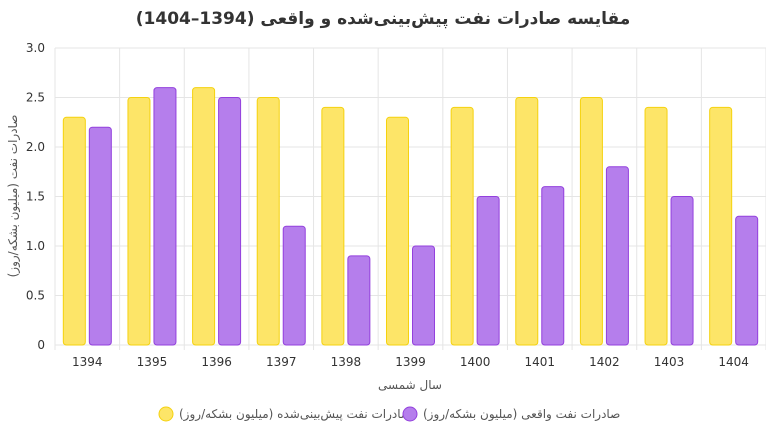  Describe the element at coordinates (35, 246) in the screenshot. I see `y-tick-label: 1.0` at that location.